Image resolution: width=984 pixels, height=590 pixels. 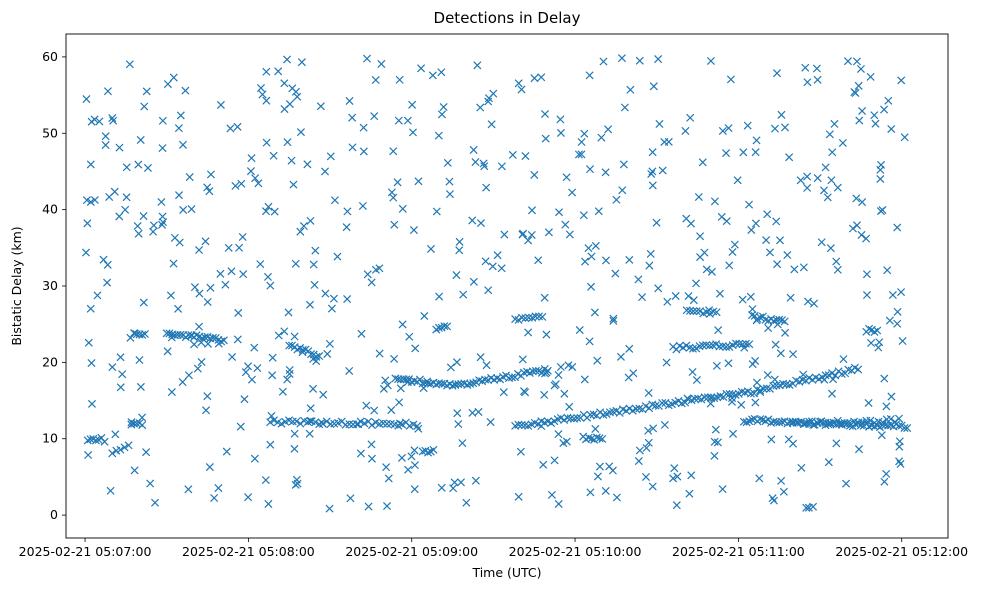 What do you see at coordinates (507, 18) in the screenshot?
I see `chart-title: Detections in Delay` at bounding box center [507, 18].